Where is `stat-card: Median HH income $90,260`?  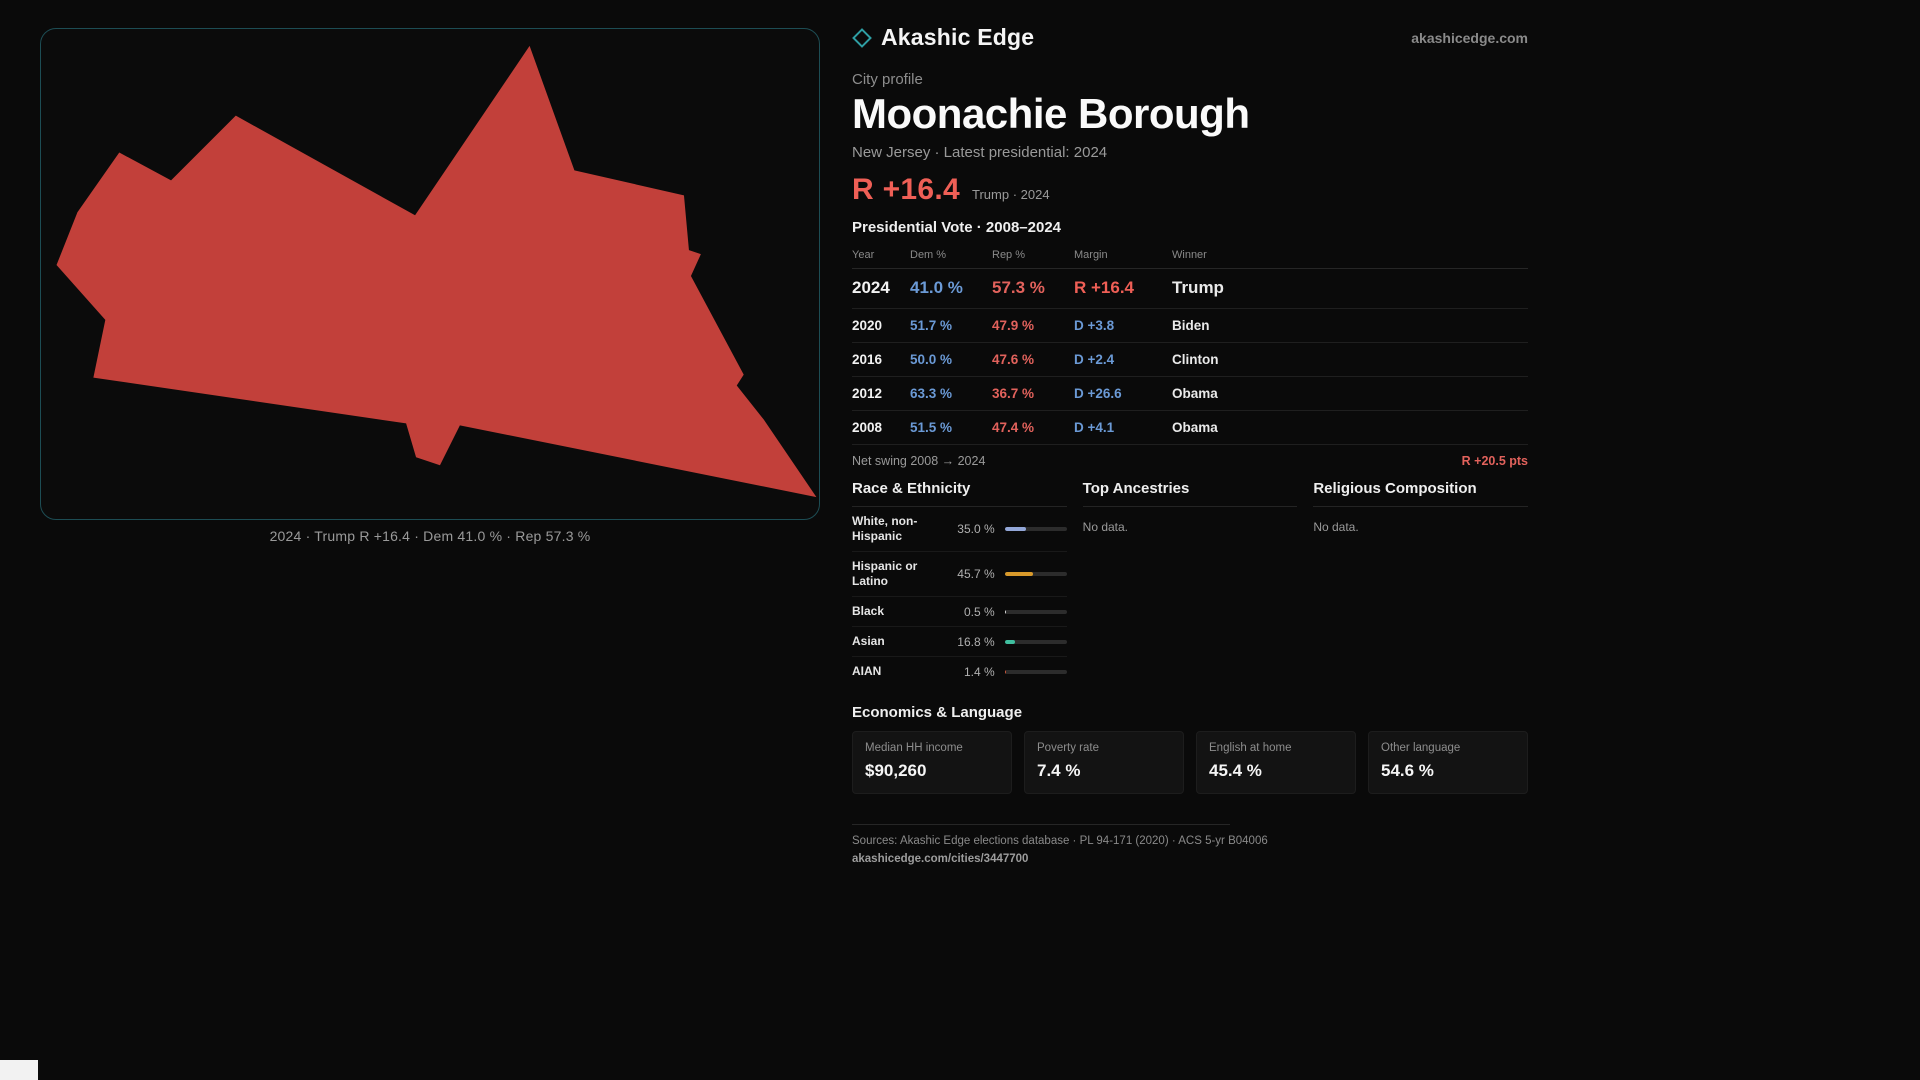 stat-card: Median HH income $90,260 is located at coordinates (932, 763).